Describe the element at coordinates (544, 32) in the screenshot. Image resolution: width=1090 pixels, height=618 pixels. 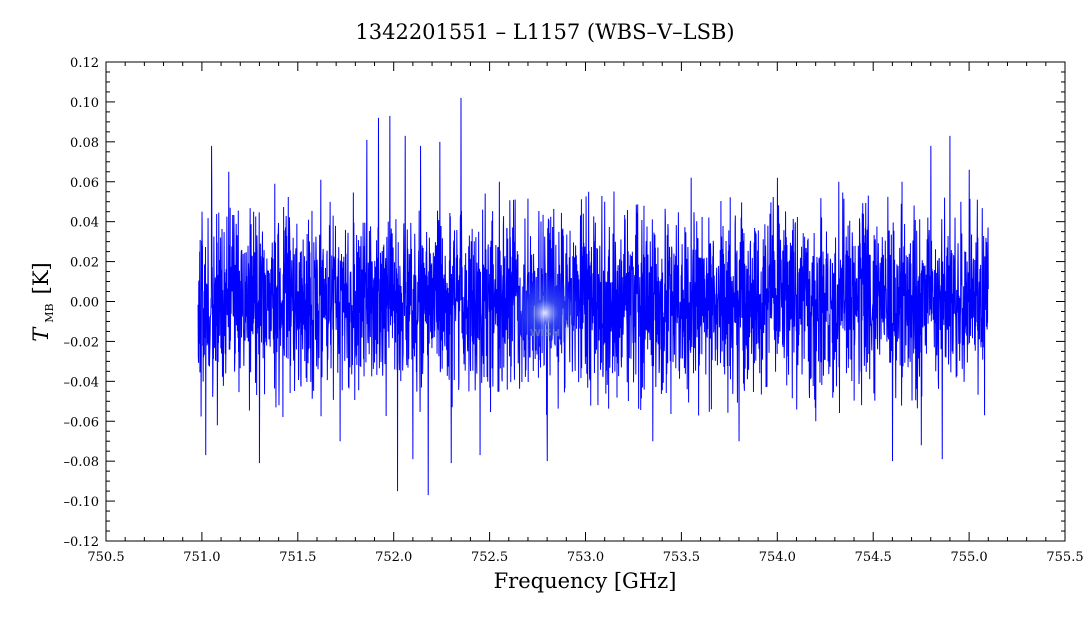
I see `chart-title: 1342201551 – L1157 (WBS–V–LSB)` at that location.